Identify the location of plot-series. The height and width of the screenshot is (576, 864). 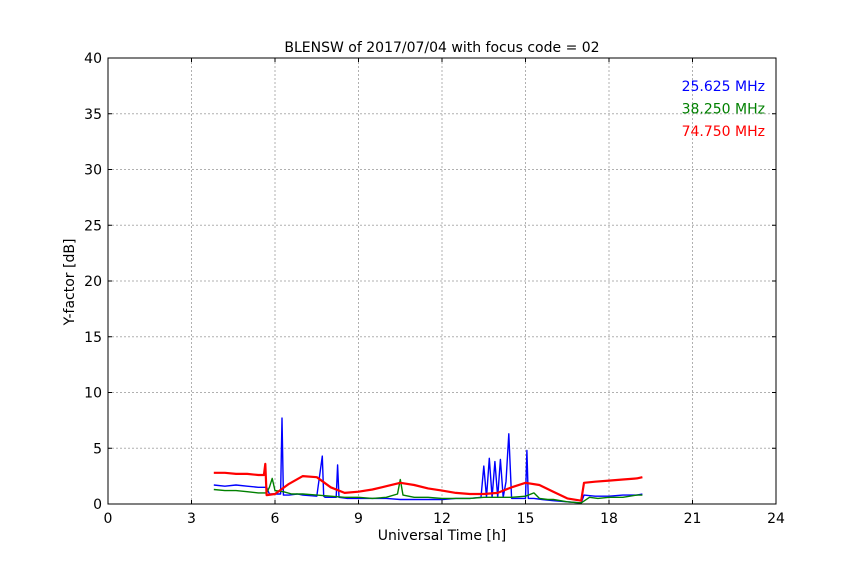
(428, 460).